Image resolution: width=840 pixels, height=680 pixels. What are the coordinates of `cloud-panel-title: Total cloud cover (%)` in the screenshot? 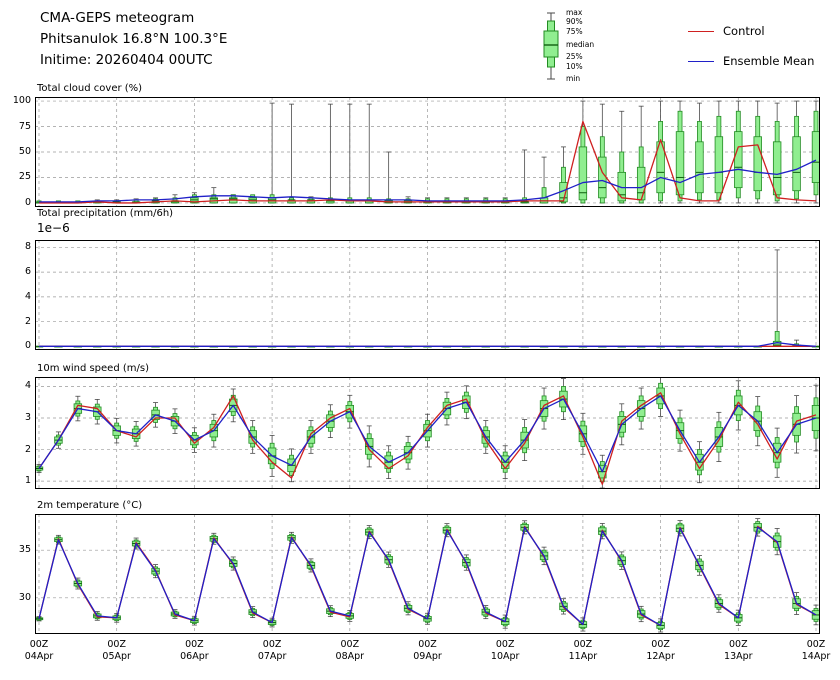 It's located at (90, 88).